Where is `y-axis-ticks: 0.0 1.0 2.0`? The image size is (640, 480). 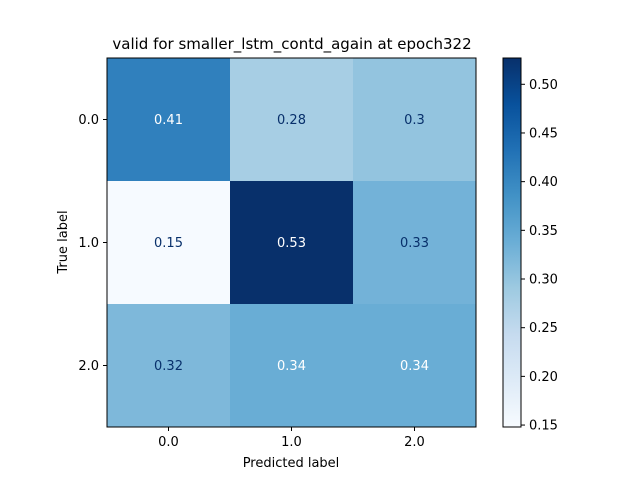
y-axis-ticks: 0.0 1.0 2.0 is located at coordinates (92, 243).